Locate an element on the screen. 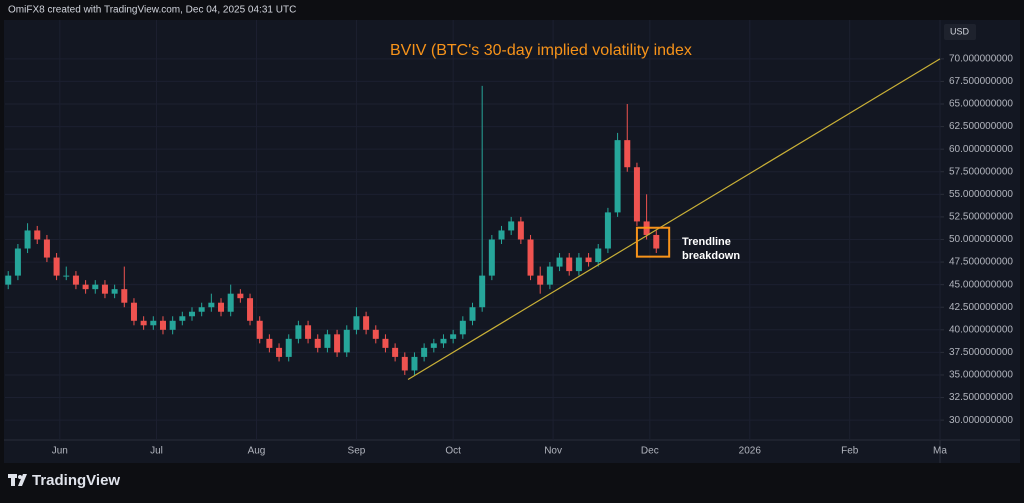 This screenshot has width=1024, height=503. y-tick-label: 62.500000000 is located at coordinates (981, 126).